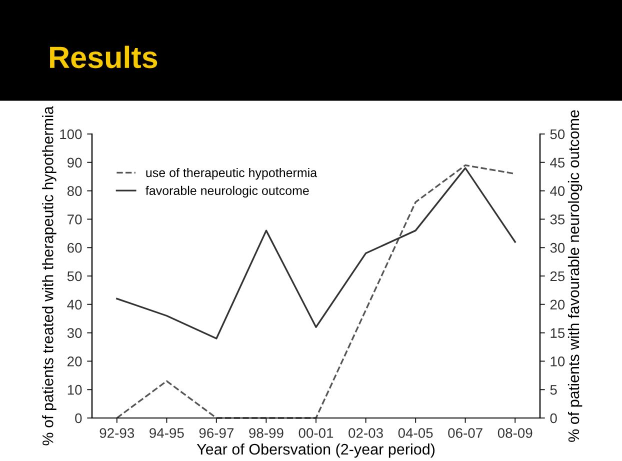 The height and width of the screenshot is (461, 622). Describe the element at coordinates (557, 163) in the screenshot. I see `y2-tick-label: 45` at that location.